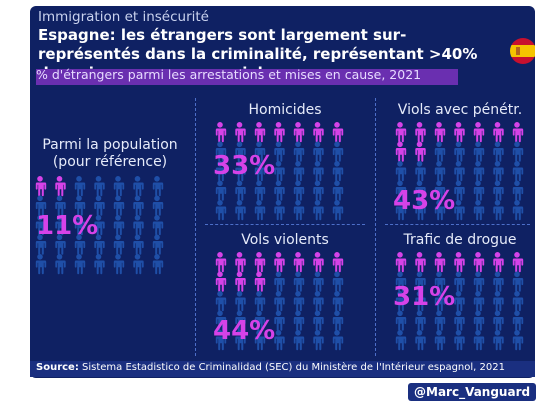 This screenshot has width=560, height=404. What do you see at coordinates (110, 153) in the screenshot?
I see `panel-title-population: Parmi la population (pour référence)` at bounding box center [110, 153].